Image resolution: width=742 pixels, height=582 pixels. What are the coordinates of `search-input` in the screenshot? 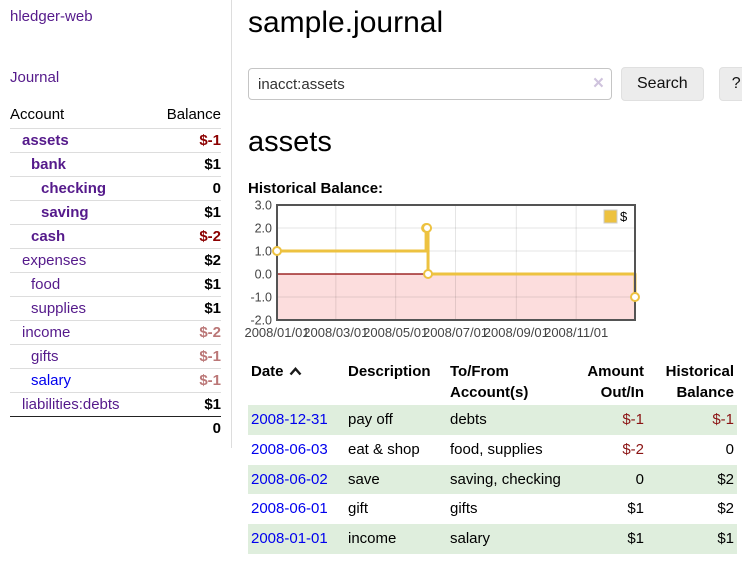 It's located at (430, 84).